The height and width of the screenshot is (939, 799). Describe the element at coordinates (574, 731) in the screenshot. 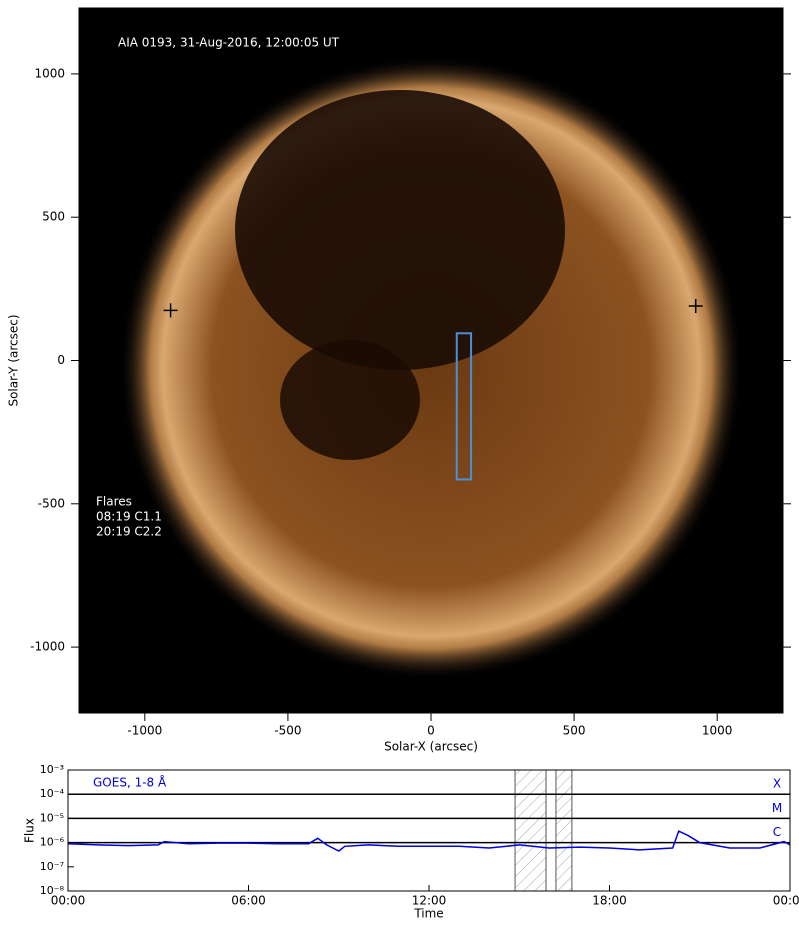

I see `x-tick-label: 500` at that location.